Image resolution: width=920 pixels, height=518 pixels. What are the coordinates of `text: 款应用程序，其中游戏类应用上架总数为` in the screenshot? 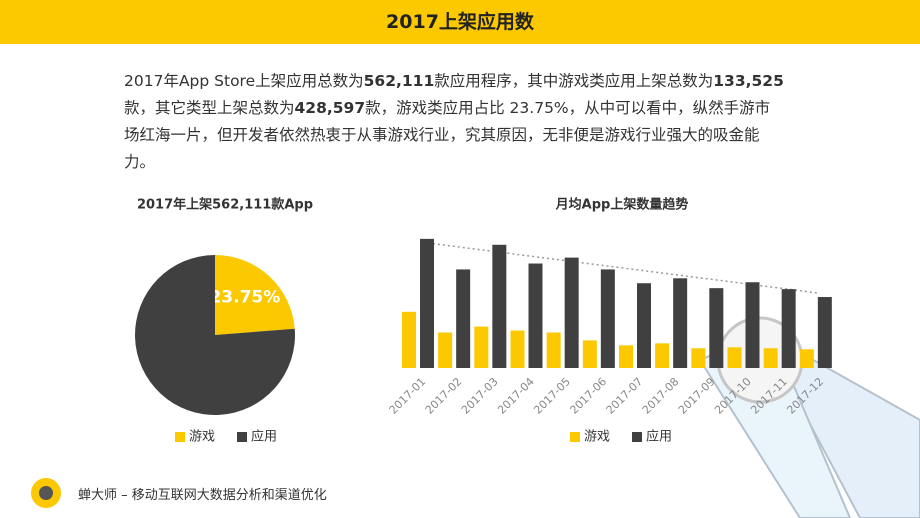 It's located at (574, 81).